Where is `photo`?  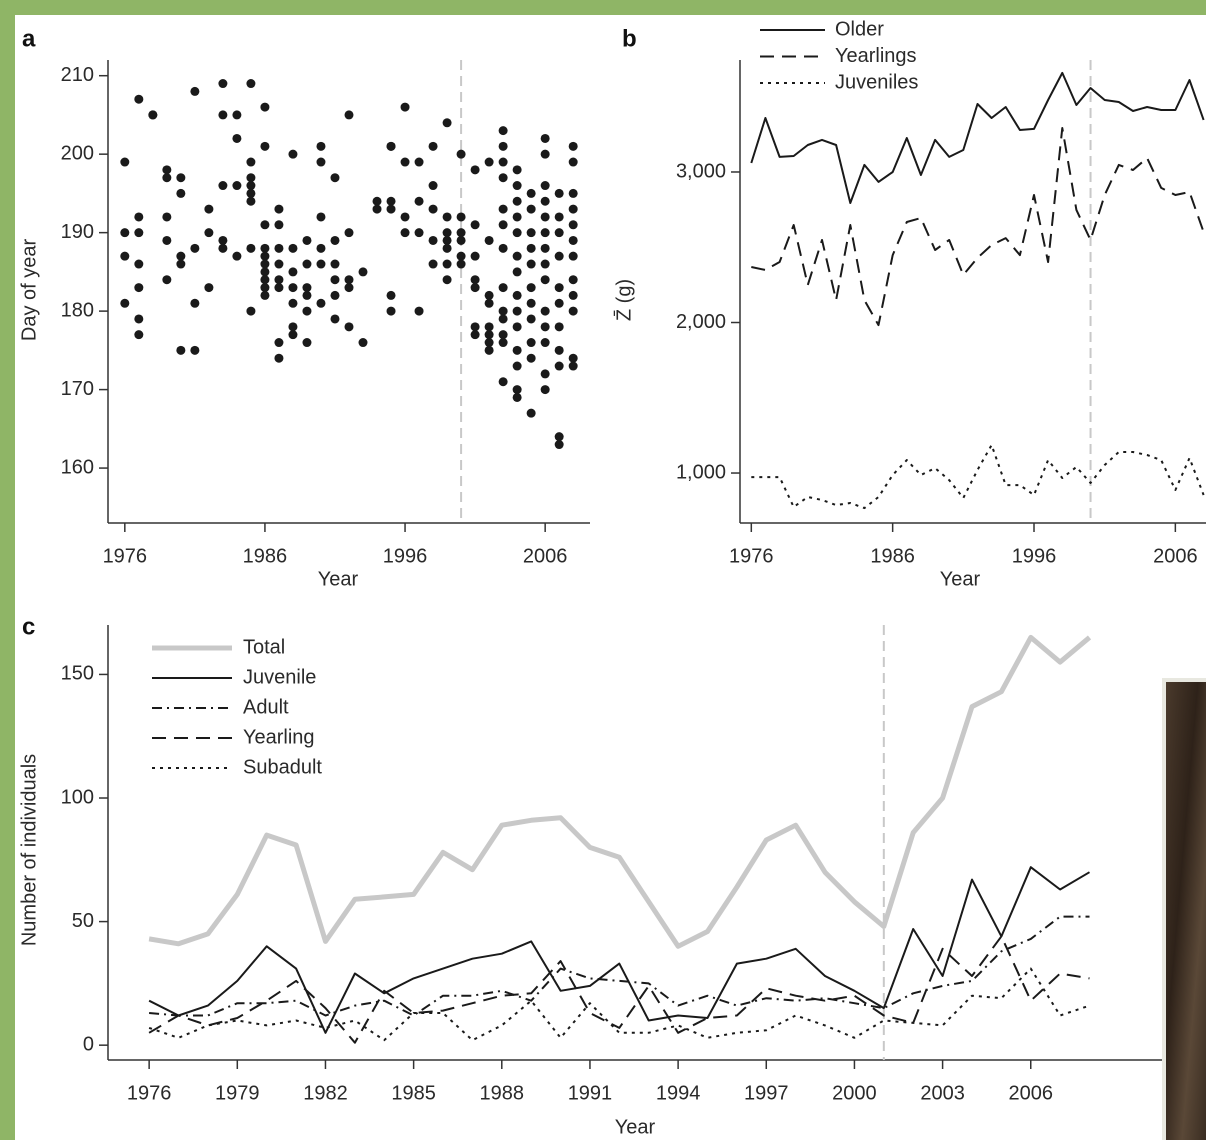 photo is located at coordinates (1184, 909).